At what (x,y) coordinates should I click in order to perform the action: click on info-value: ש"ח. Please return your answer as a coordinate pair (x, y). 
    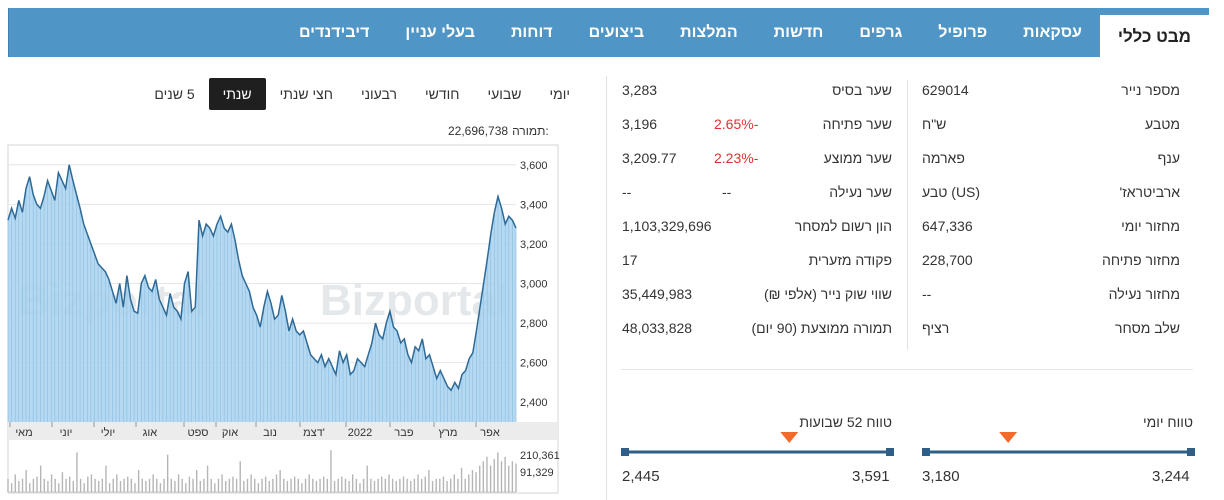
    Looking at the image, I should click on (934, 124).